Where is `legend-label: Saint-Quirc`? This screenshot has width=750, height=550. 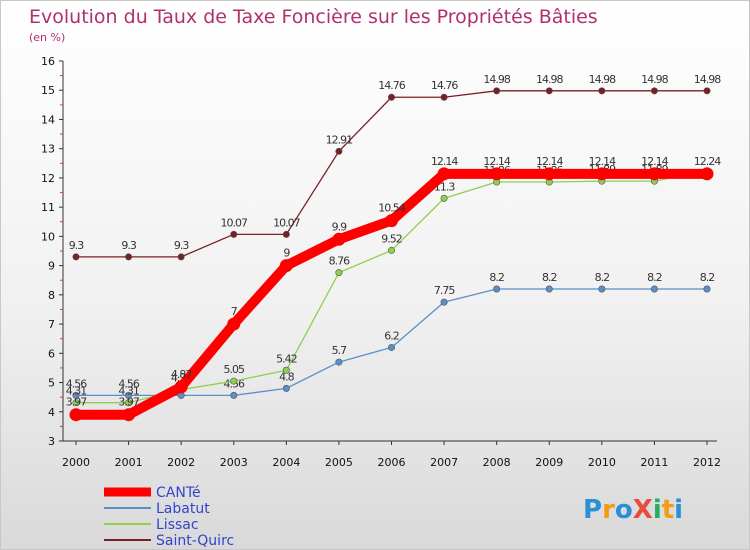 legend-label: Saint-Quirc is located at coordinates (195, 541).